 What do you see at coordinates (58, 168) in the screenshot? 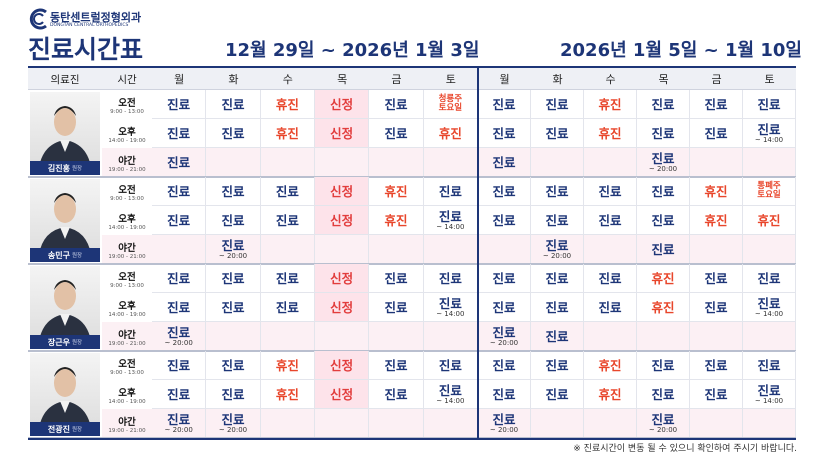
I see `doctor-name: 김진홍` at bounding box center [58, 168].